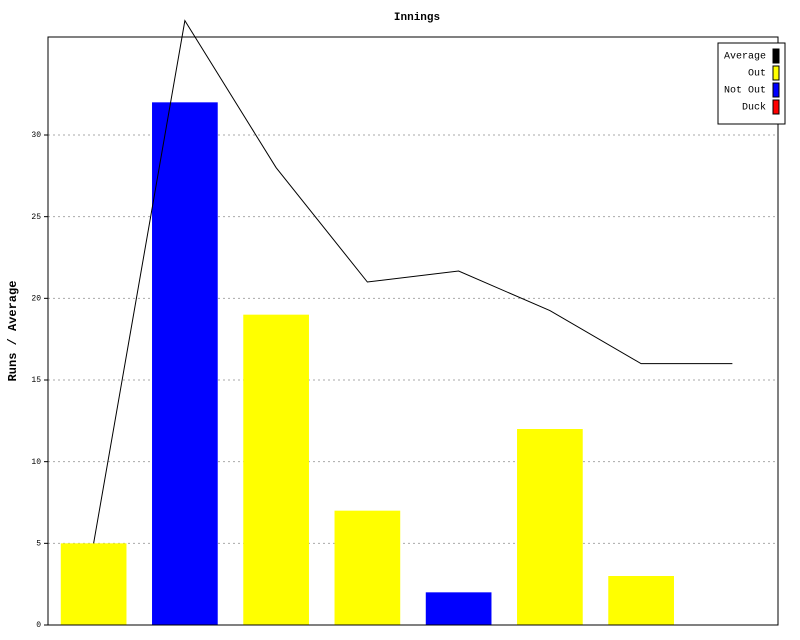  What do you see at coordinates (36, 217) in the screenshot?
I see `y-tick-label: 25` at bounding box center [36, 217].